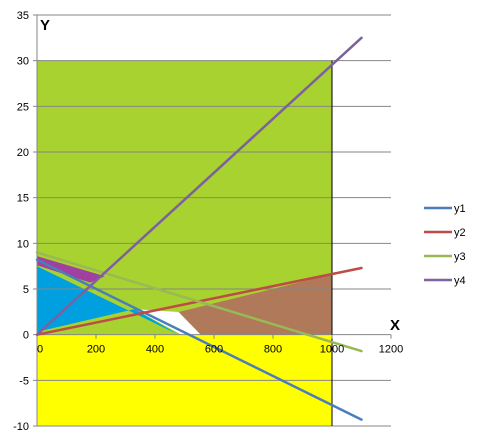 This screenshot has width=477, height=440. I want to click on y-tick-label: -10, so click(21, 427).